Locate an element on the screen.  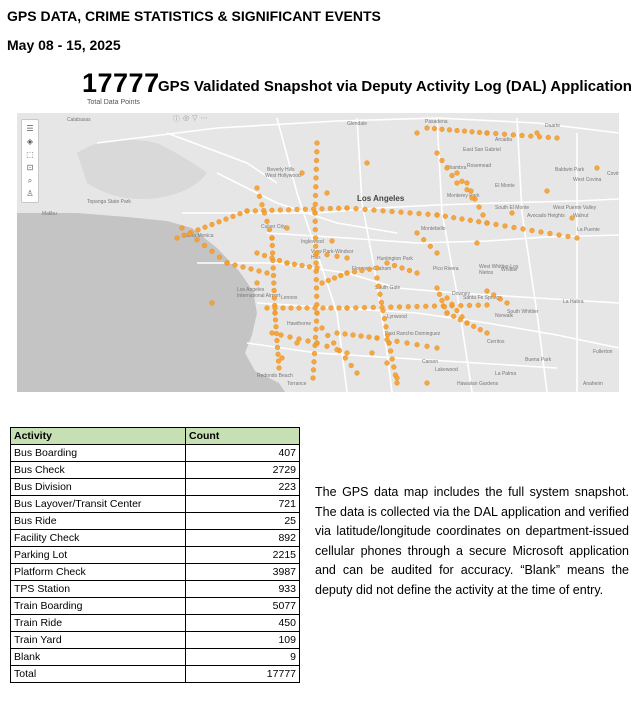
activity-name: Train Boarding is located at coordinates (98, 606).